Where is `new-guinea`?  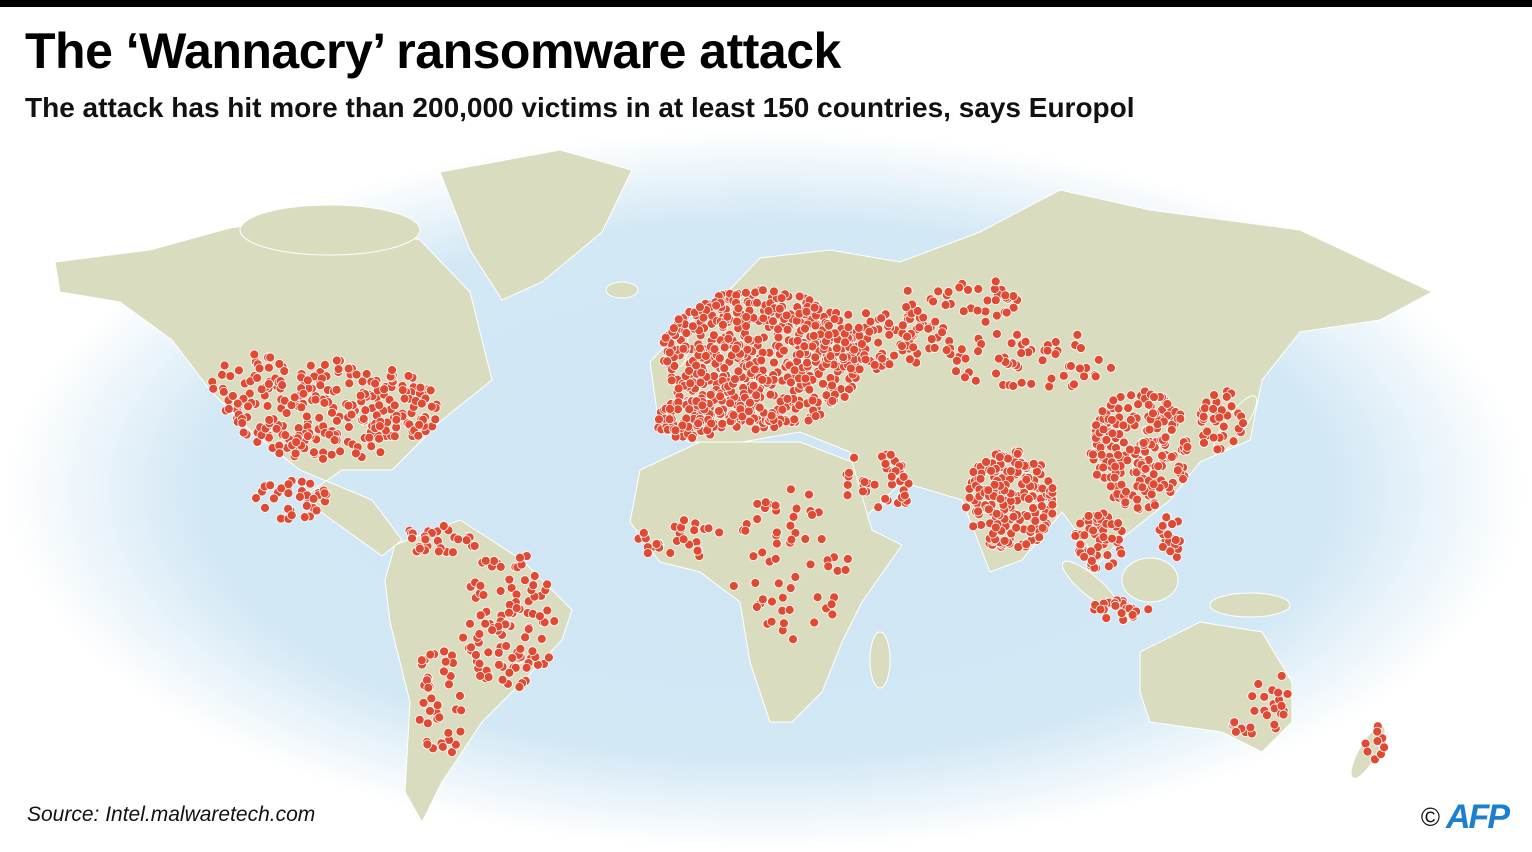
new-guinea is located at coordinates (1250, 605).